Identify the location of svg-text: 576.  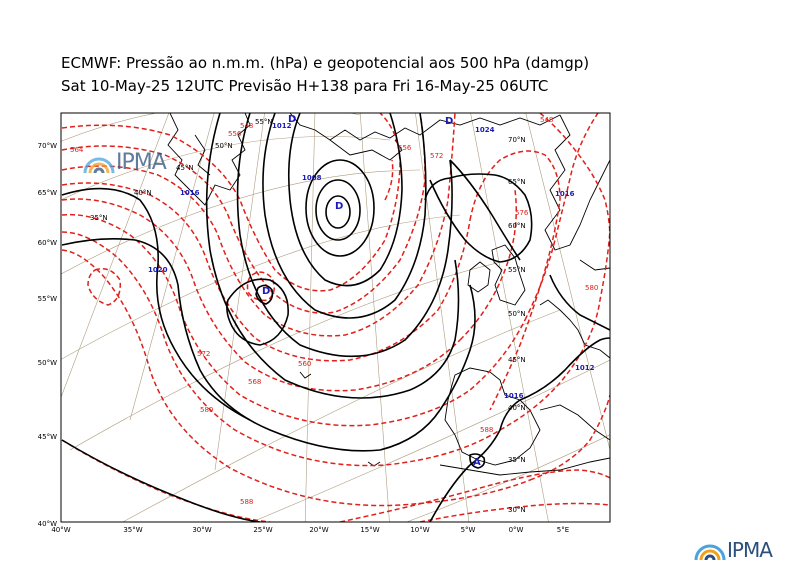
(522, 213).